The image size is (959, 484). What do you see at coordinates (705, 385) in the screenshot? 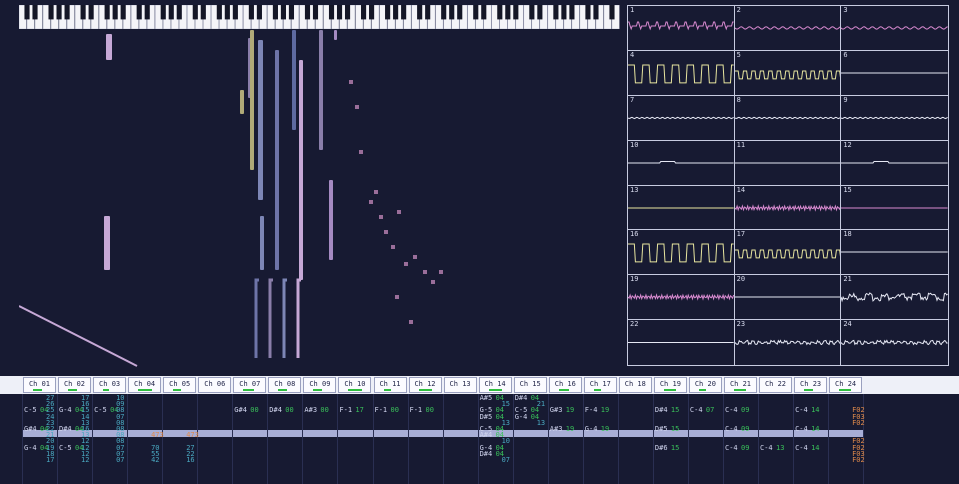
I see `channel-tab: Ch 20` at bounding box center [705, 385].